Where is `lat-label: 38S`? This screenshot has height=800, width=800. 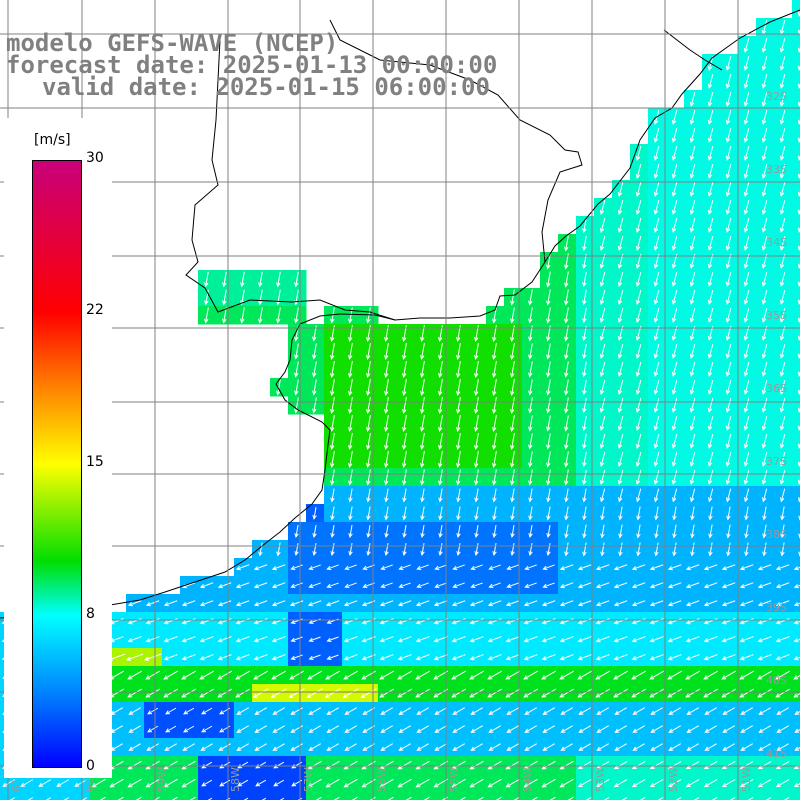
lat-label: 38S is located at coordinates (776, 534).